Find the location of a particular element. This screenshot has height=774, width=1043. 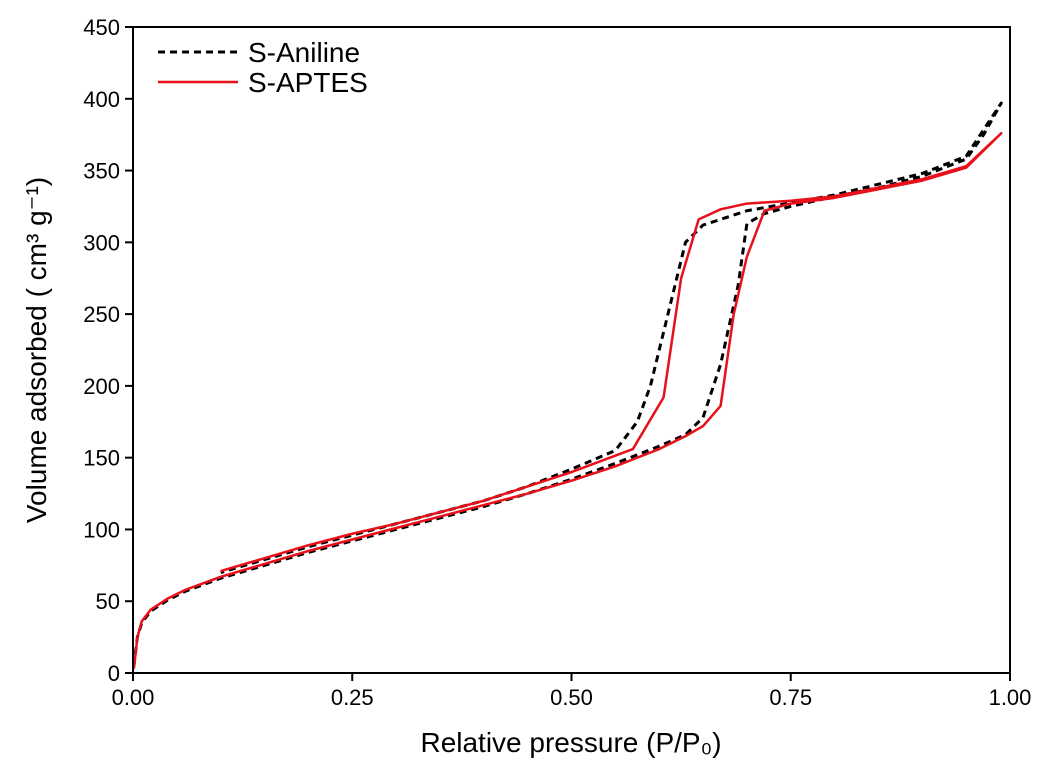

y-tick-label: 0 is located at coordinates (114, 673).